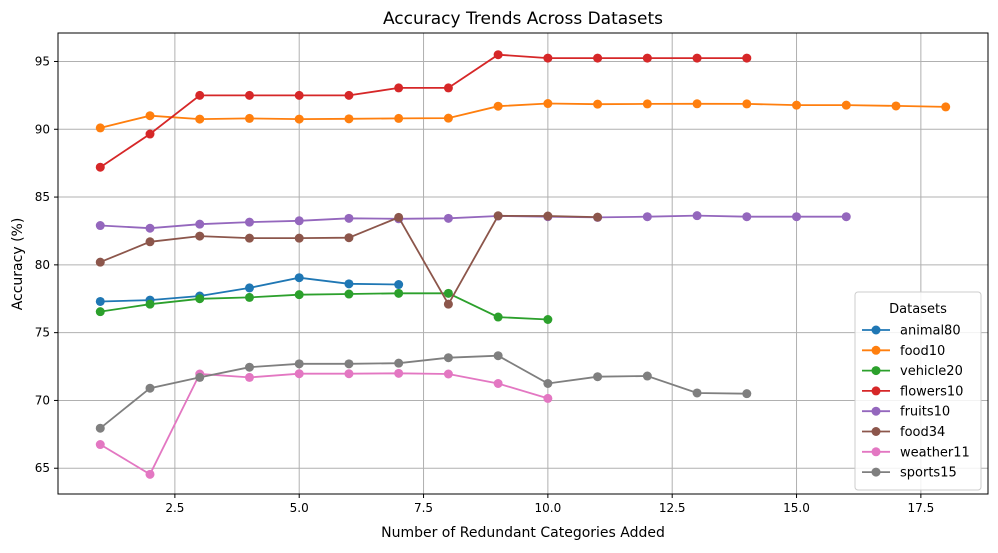 This screenshot has height=553, width=998. Describe the element at coordinates (931, 391) in the screenshot. I see `legend-label: flowers10` at that location.